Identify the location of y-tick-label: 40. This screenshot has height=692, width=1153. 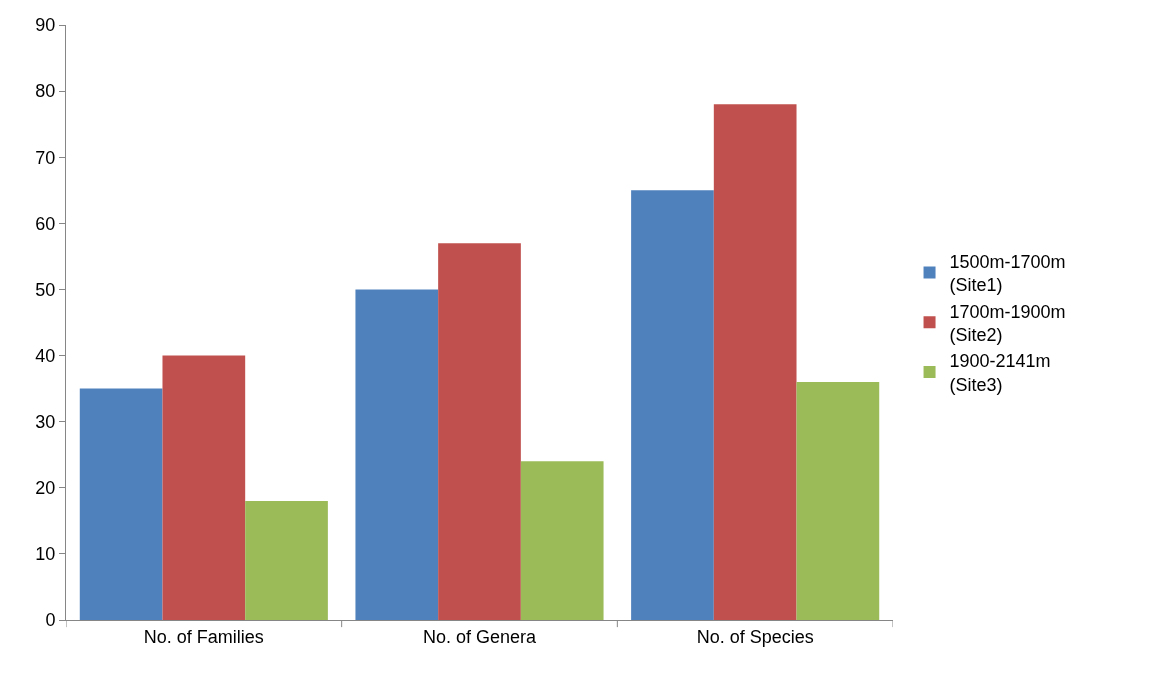
(45, 355).